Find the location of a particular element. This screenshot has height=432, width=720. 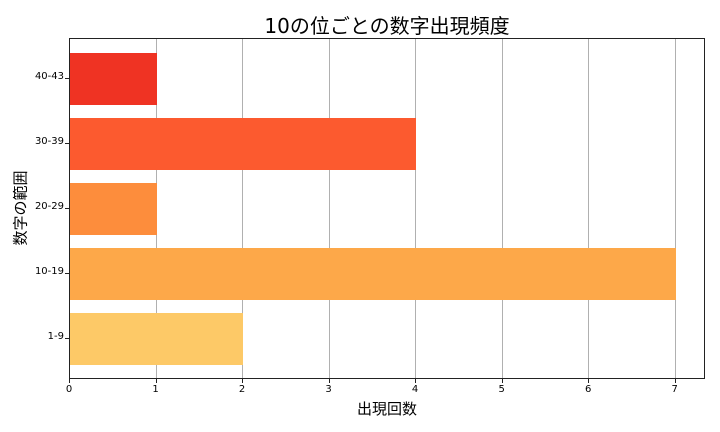

y-tick-label: 10-19 is located at coordinates (49, 271).